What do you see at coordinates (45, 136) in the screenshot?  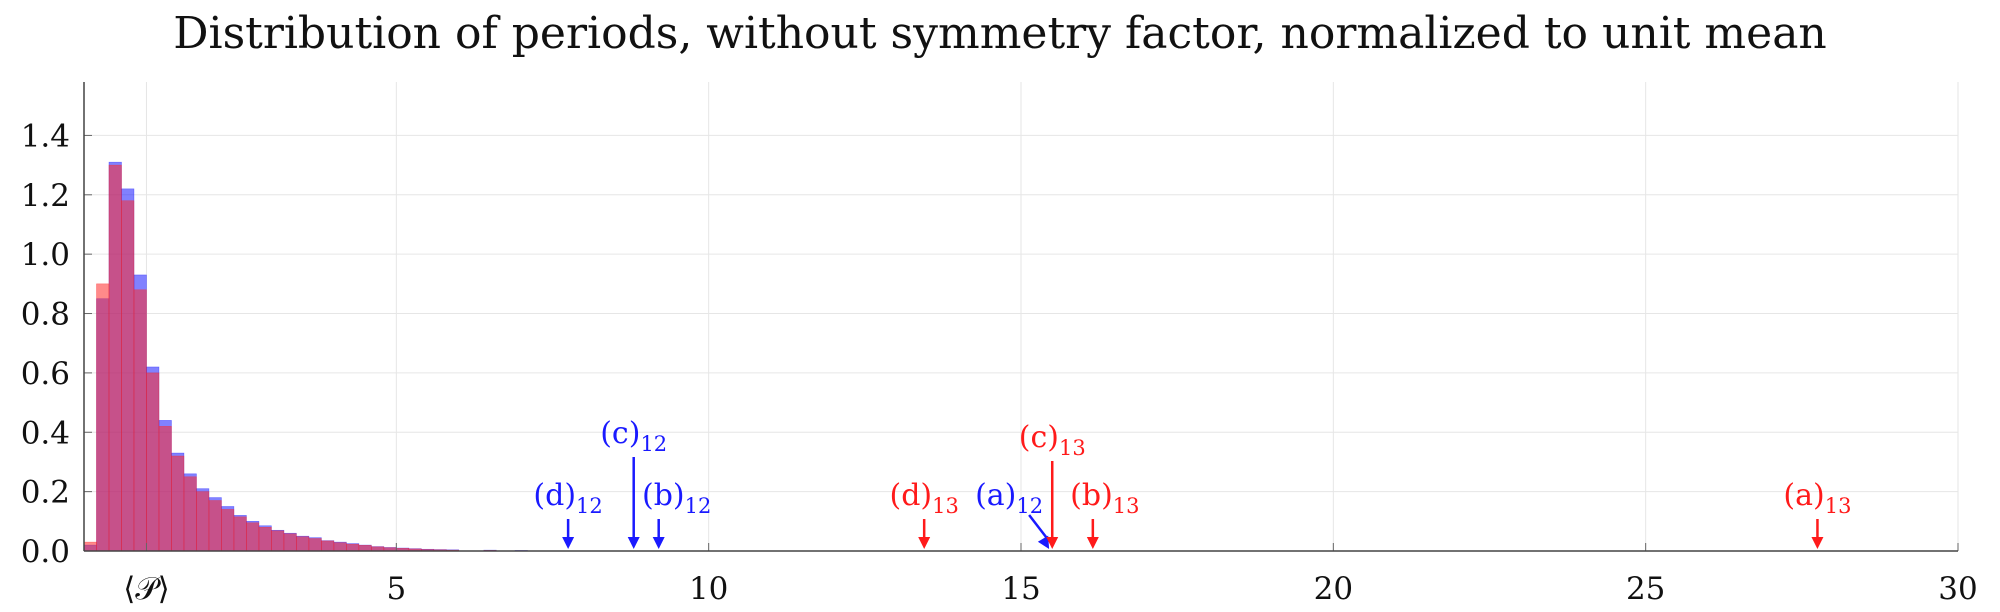 I see `y-tick-label: 1.4` at bounding box center [45, 136].